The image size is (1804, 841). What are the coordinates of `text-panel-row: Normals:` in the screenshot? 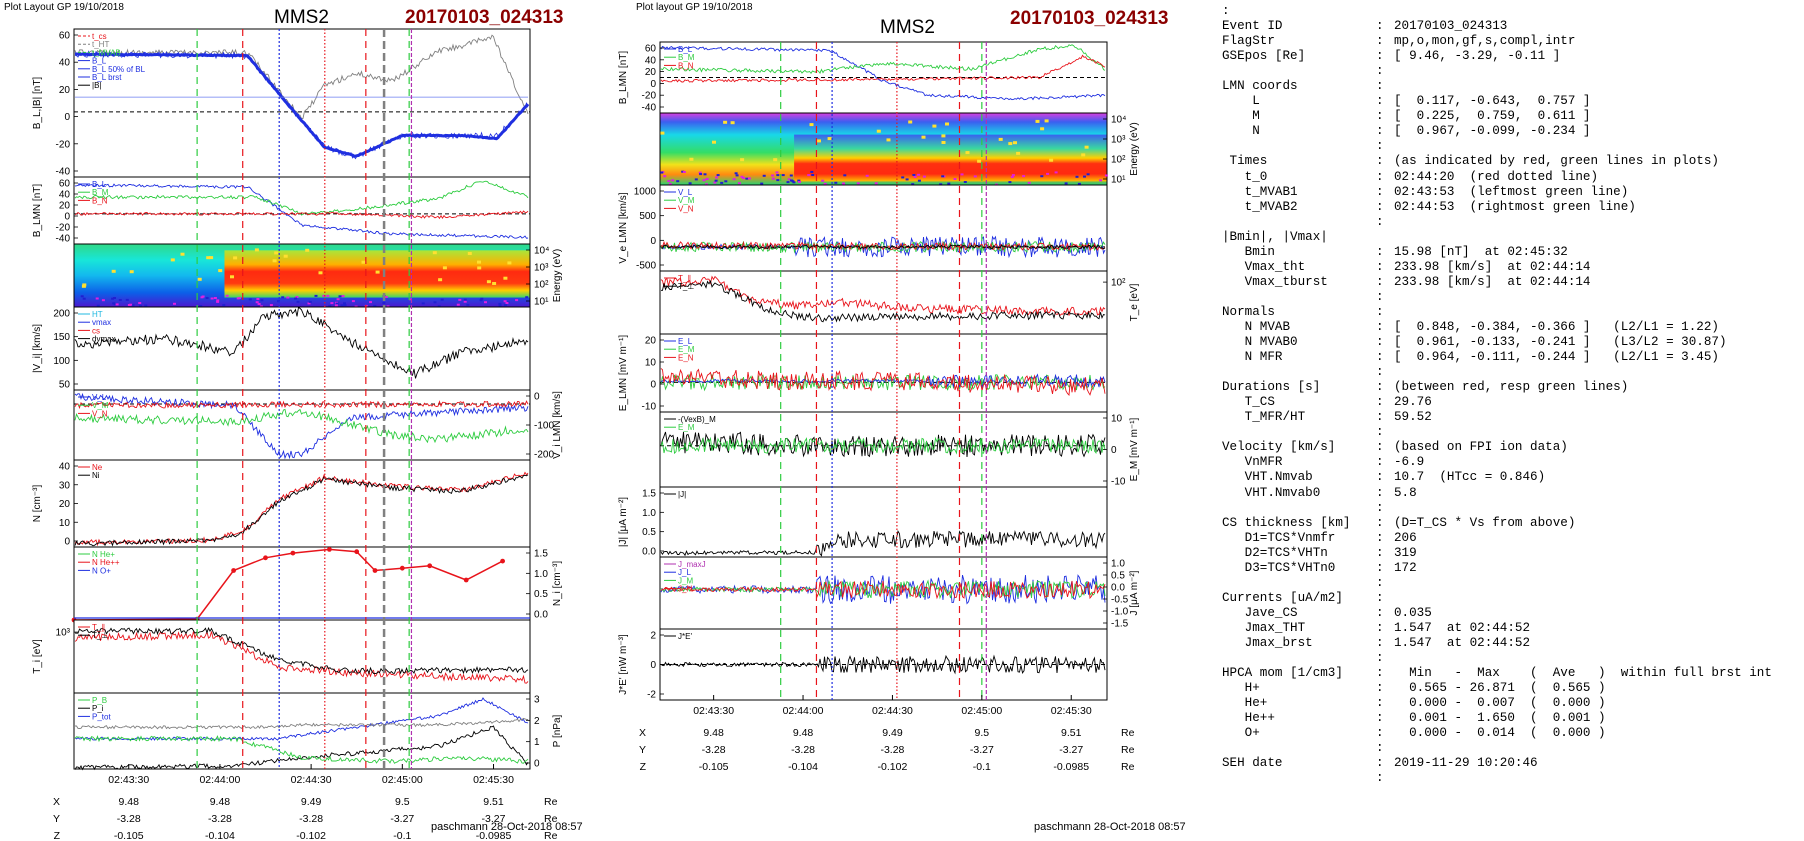 It's located at (1511, 312).